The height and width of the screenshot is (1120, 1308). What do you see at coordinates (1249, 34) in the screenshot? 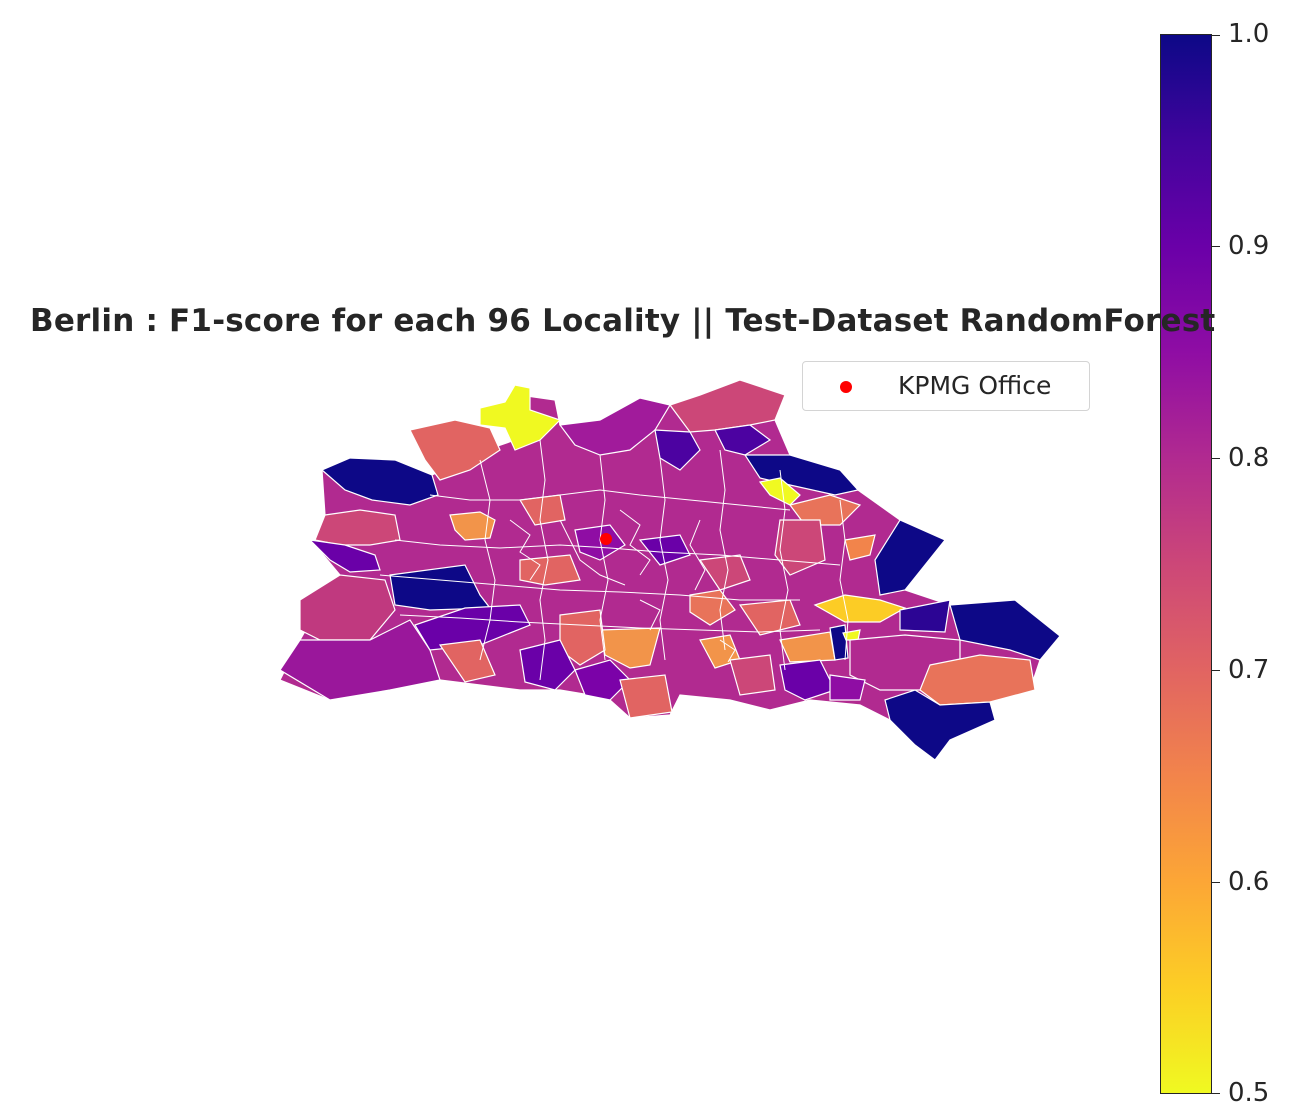
I see `colorbar-tick-label: 1.0` at bounding box center [1249, 34].